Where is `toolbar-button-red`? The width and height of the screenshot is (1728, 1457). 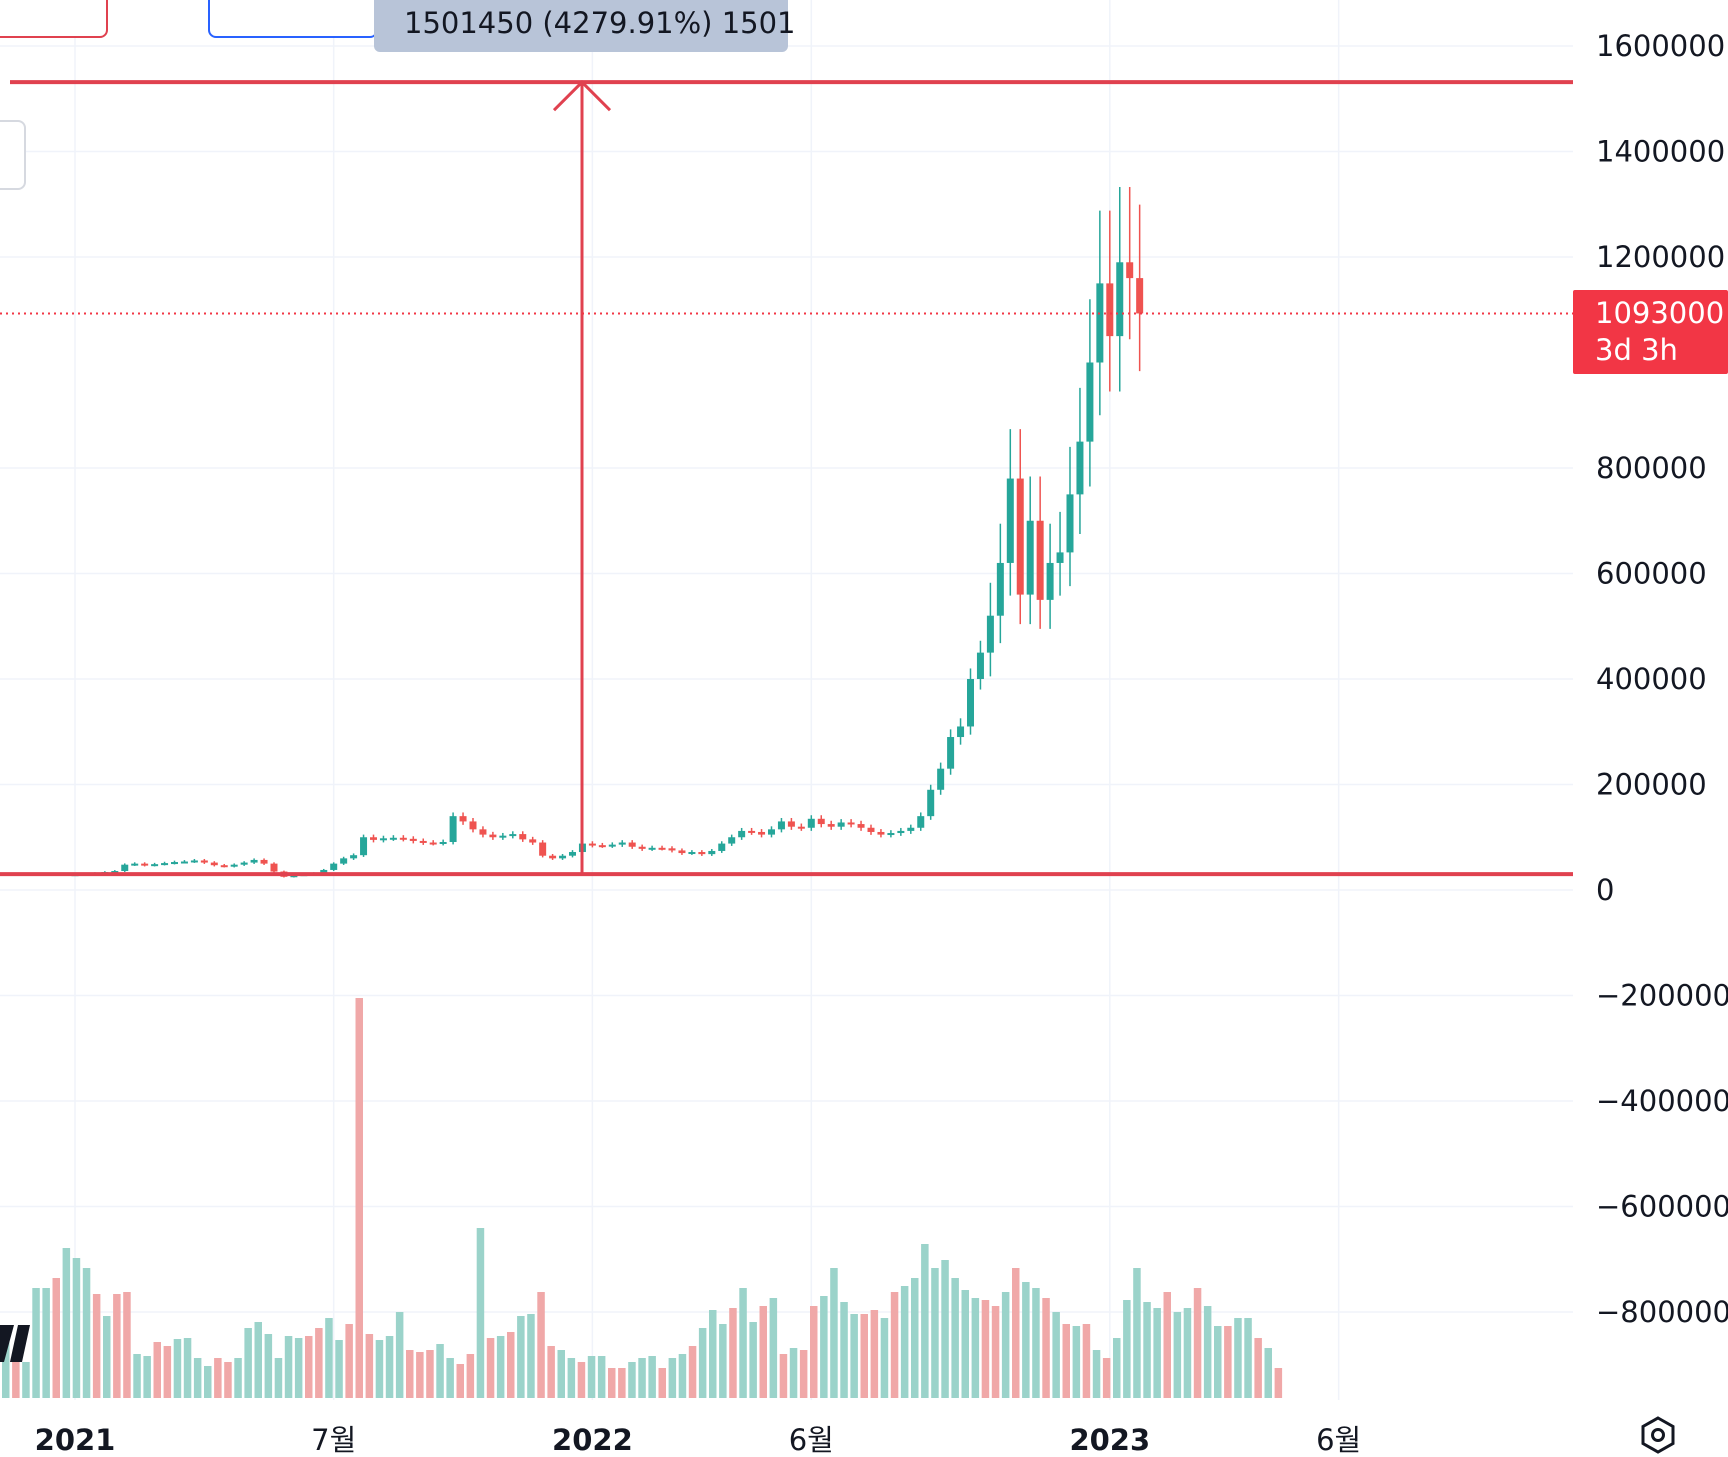
toolbar-button-red is located at coordinates (54, 19).